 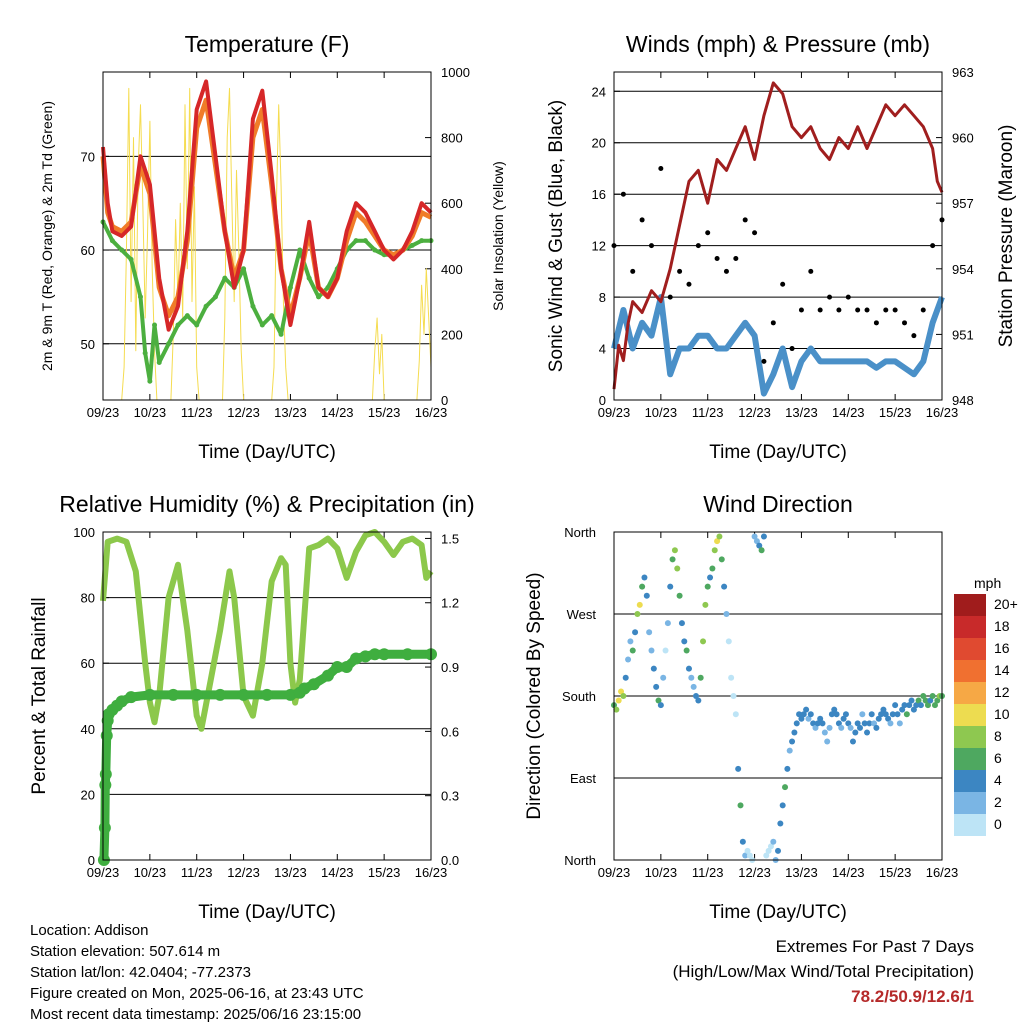 What do you see at coordinates (88, 729) in the screenshot?
I see `y-tick-label: 40` at bounding box center [88, 729].